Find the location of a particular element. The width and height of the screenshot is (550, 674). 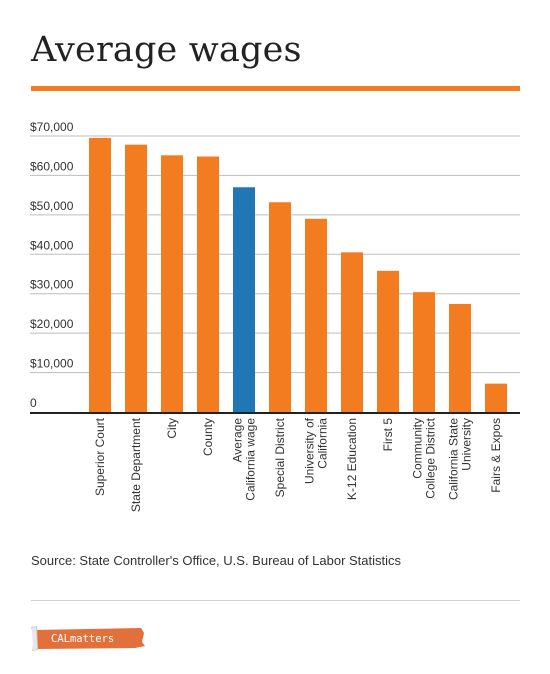

y-tick-label: 0 is located at coordinates (33, 403).